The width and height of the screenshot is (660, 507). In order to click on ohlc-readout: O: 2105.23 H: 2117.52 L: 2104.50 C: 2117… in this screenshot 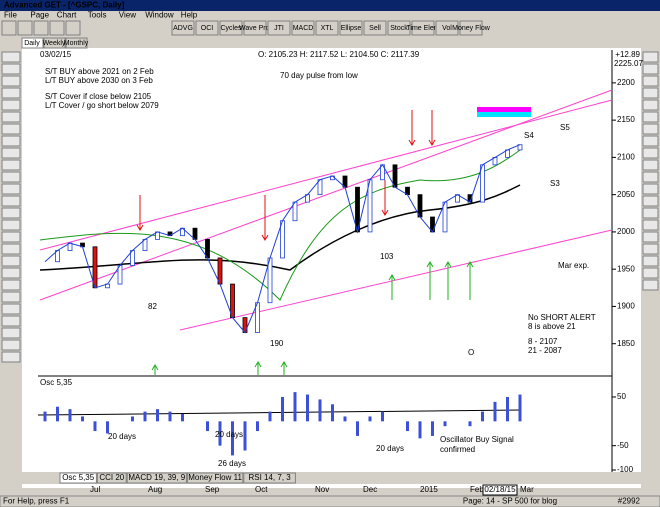, I will do `click(339, 54)`.